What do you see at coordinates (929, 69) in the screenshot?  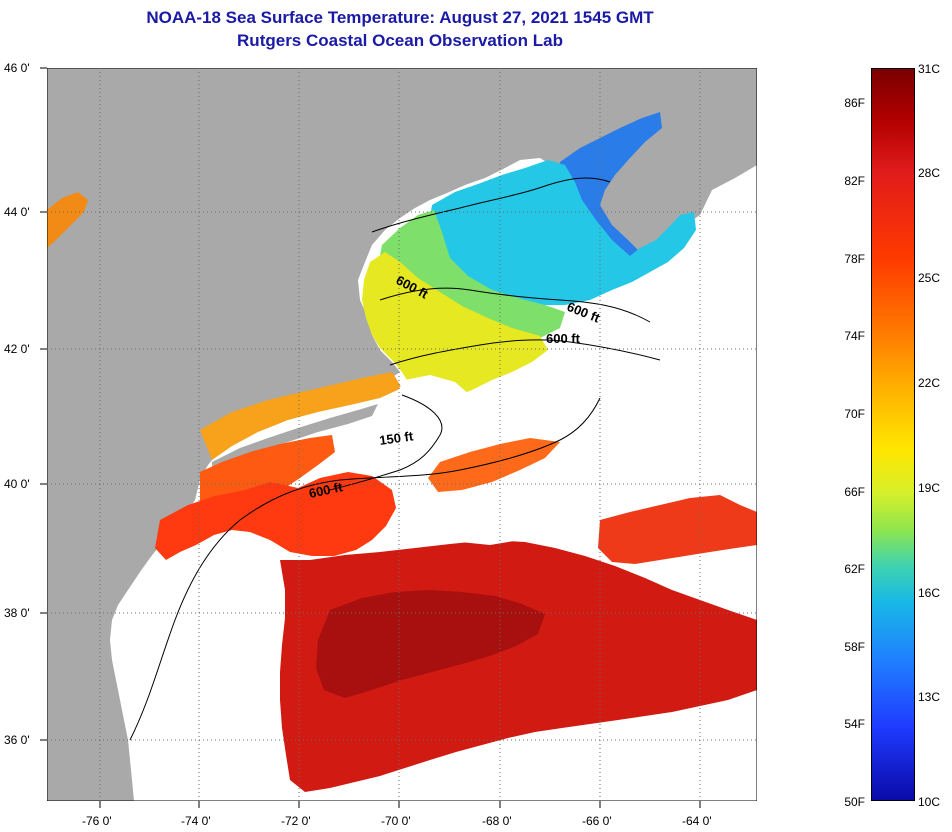 I see `colorbar-c-label: 31C` at bounding box center [929, 69].